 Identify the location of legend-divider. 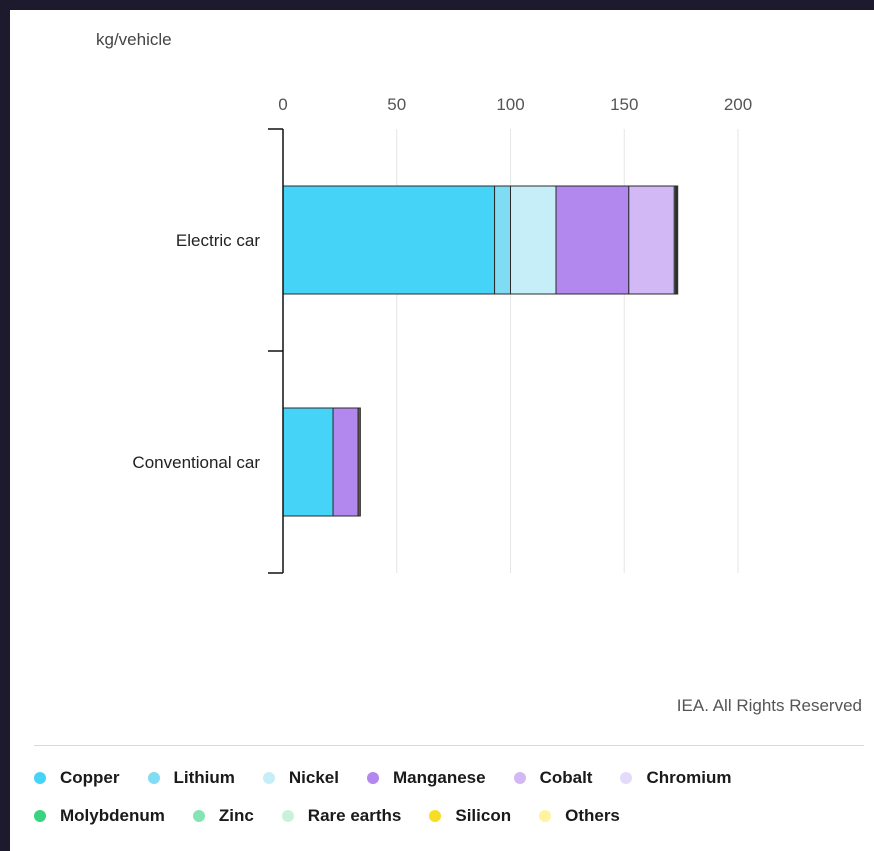
(449, 745).